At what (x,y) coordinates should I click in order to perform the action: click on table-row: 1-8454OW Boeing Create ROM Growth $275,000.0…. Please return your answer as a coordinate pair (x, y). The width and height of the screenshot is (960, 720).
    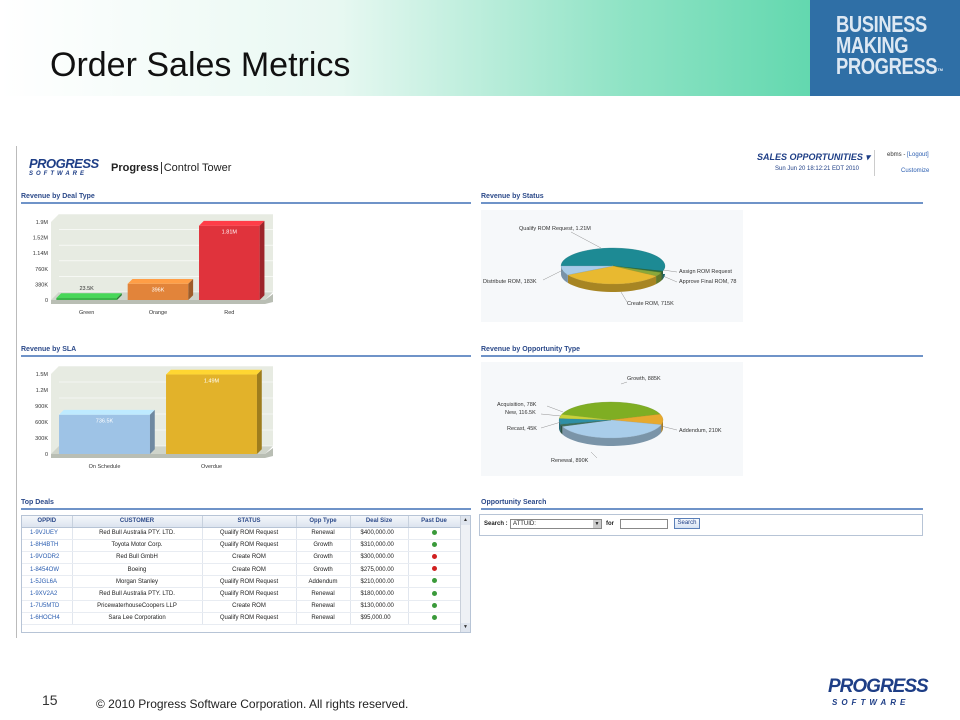
    Looking at the image, I should click on (241, 570).